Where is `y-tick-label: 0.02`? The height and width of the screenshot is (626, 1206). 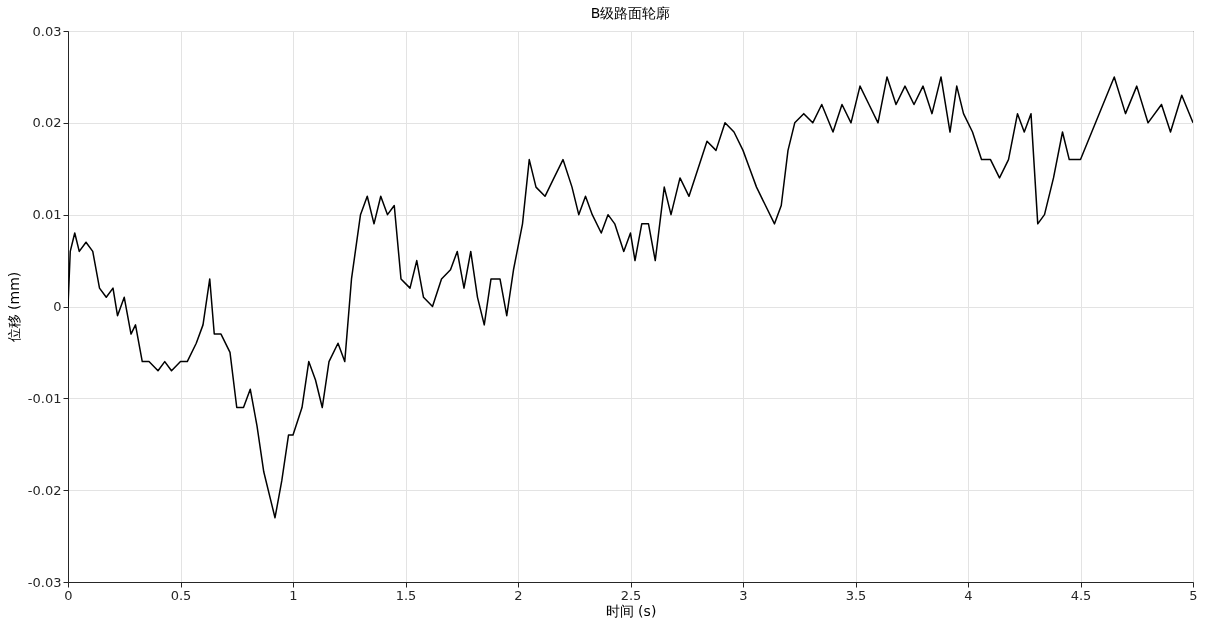
y-tick-label: 0.02 is located at coordinates (47, 123).